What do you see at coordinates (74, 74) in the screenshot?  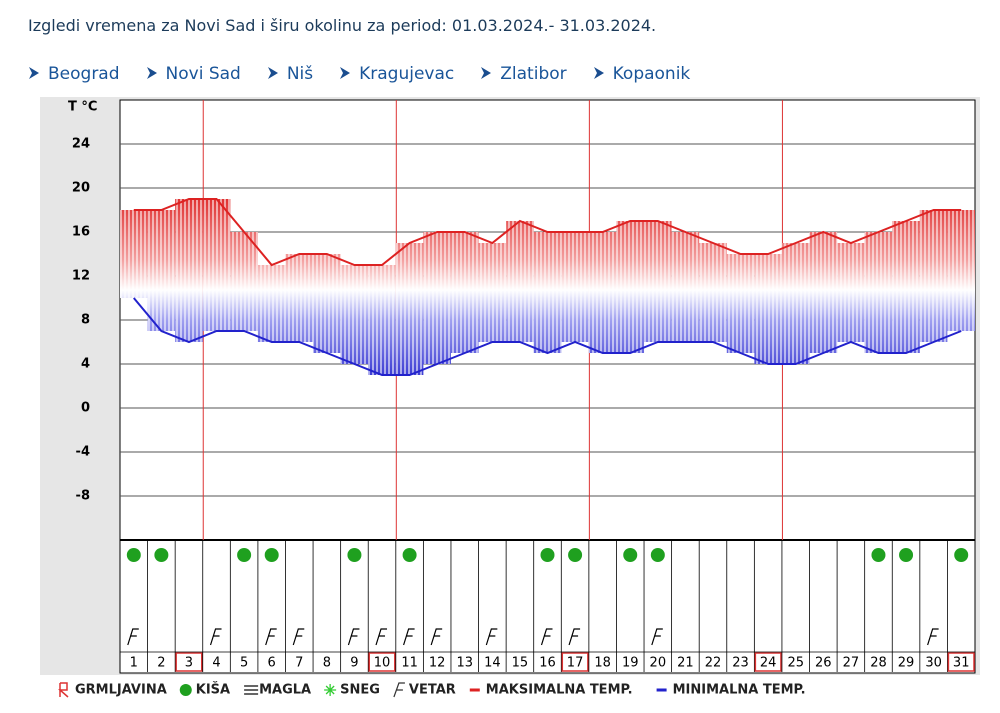 I see `nav-link: Beograd` at bounding box center [74, 74].